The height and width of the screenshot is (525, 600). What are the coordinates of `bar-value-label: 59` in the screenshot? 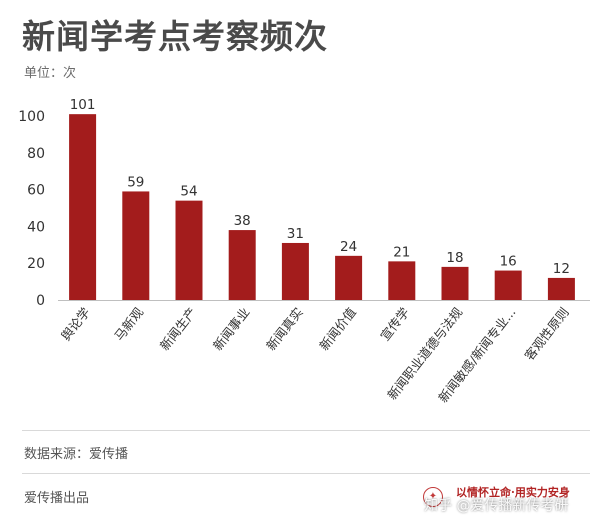 It's located at (135, 182).